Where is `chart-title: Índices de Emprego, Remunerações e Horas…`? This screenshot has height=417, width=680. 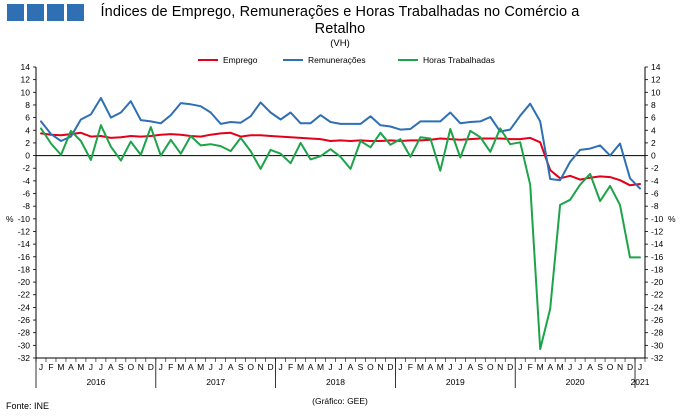
chart-title: Índices de Emprego, Remunerações e Horas… is located at coordinates (340, 21).